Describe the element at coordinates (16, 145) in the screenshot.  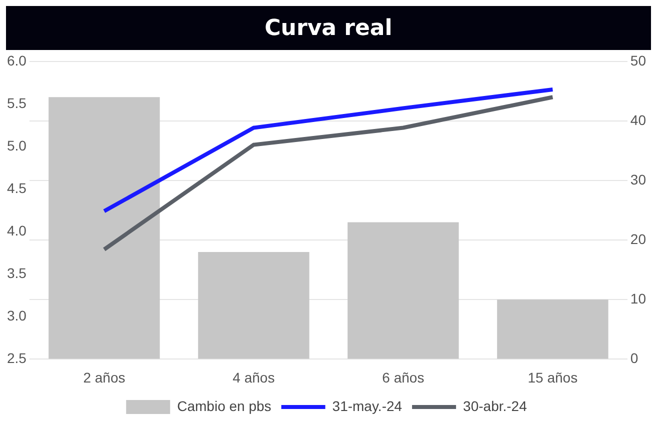
I see `y-tick-label: 5.0` at that location.